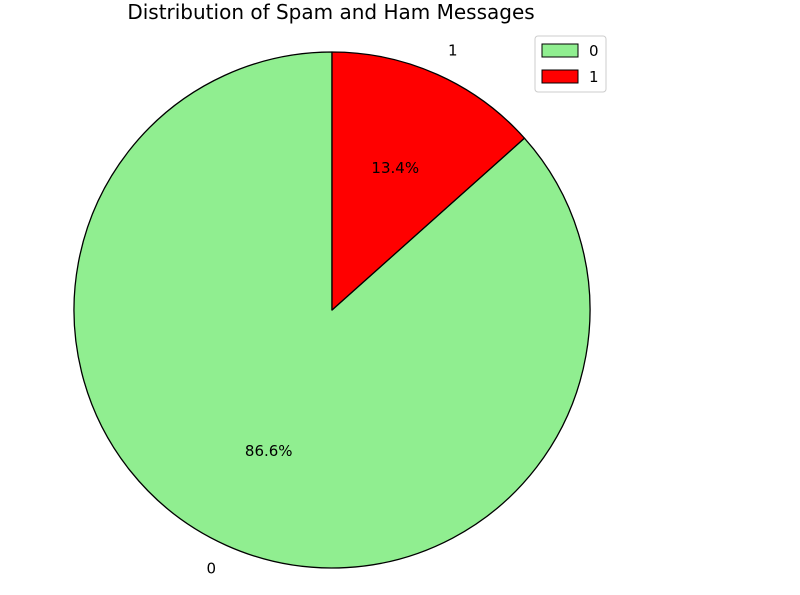 The height and width of the screenshot is (595, 800). What do you see at coordinates (211, 569) in the screenshot?
I see `slice-category-label-0: 0` at bounding box center [211, 569].